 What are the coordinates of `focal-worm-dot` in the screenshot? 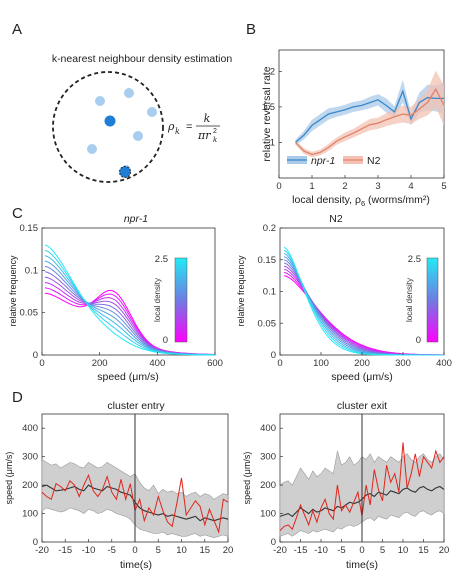 It's located at (110, 121).